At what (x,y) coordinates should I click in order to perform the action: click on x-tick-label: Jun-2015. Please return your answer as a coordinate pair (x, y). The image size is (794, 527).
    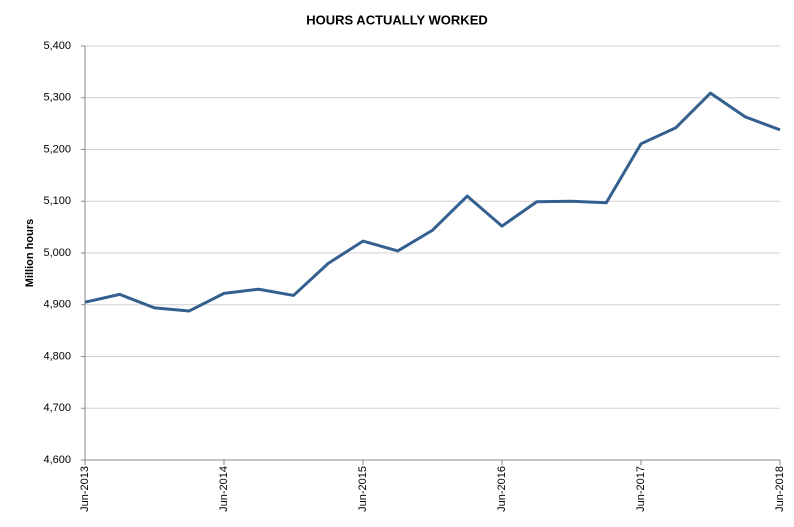
    Looking at the image, I should click on (363, 489).